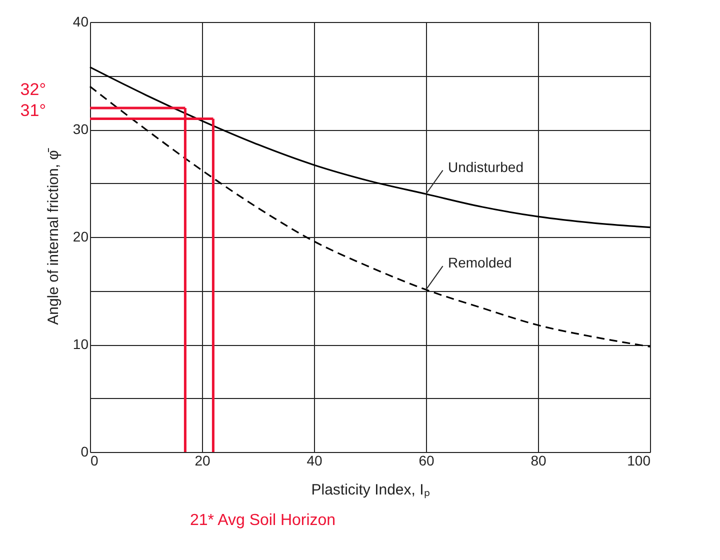 Image resolution: width=720 pixels, height=560 pixels. I want to click on y-axis-title: Angle of internal friction, φ̄, so click(53, 236).